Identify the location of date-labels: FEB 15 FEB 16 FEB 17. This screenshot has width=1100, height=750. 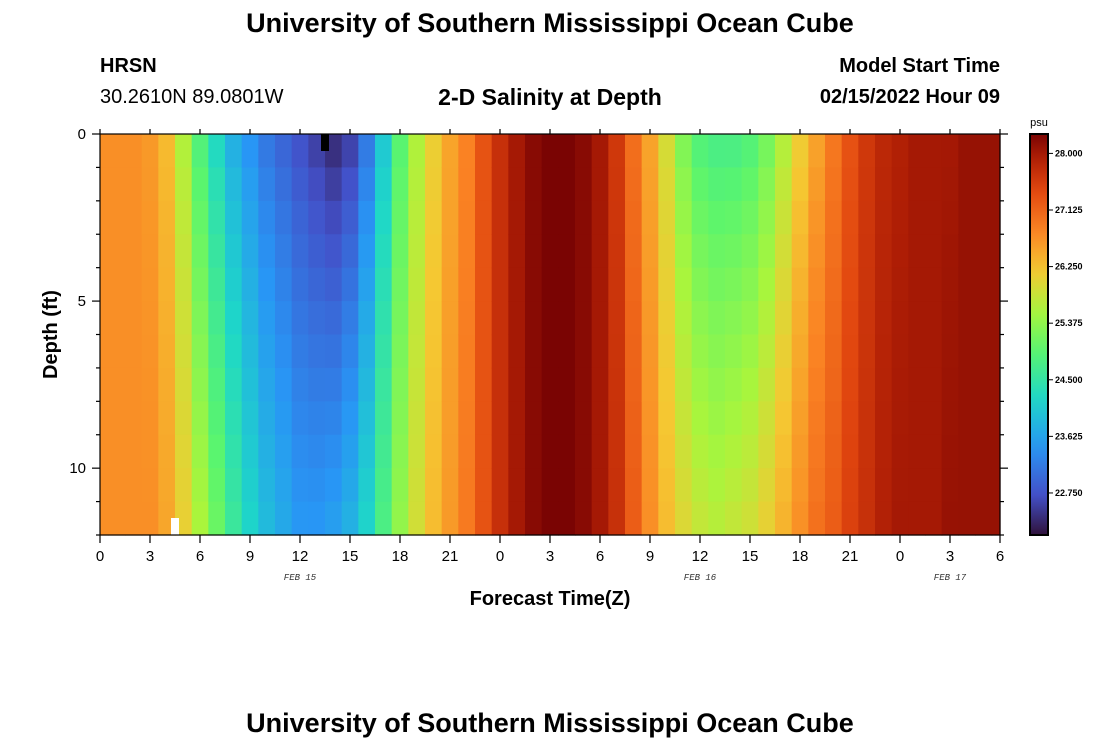
(625, 578).